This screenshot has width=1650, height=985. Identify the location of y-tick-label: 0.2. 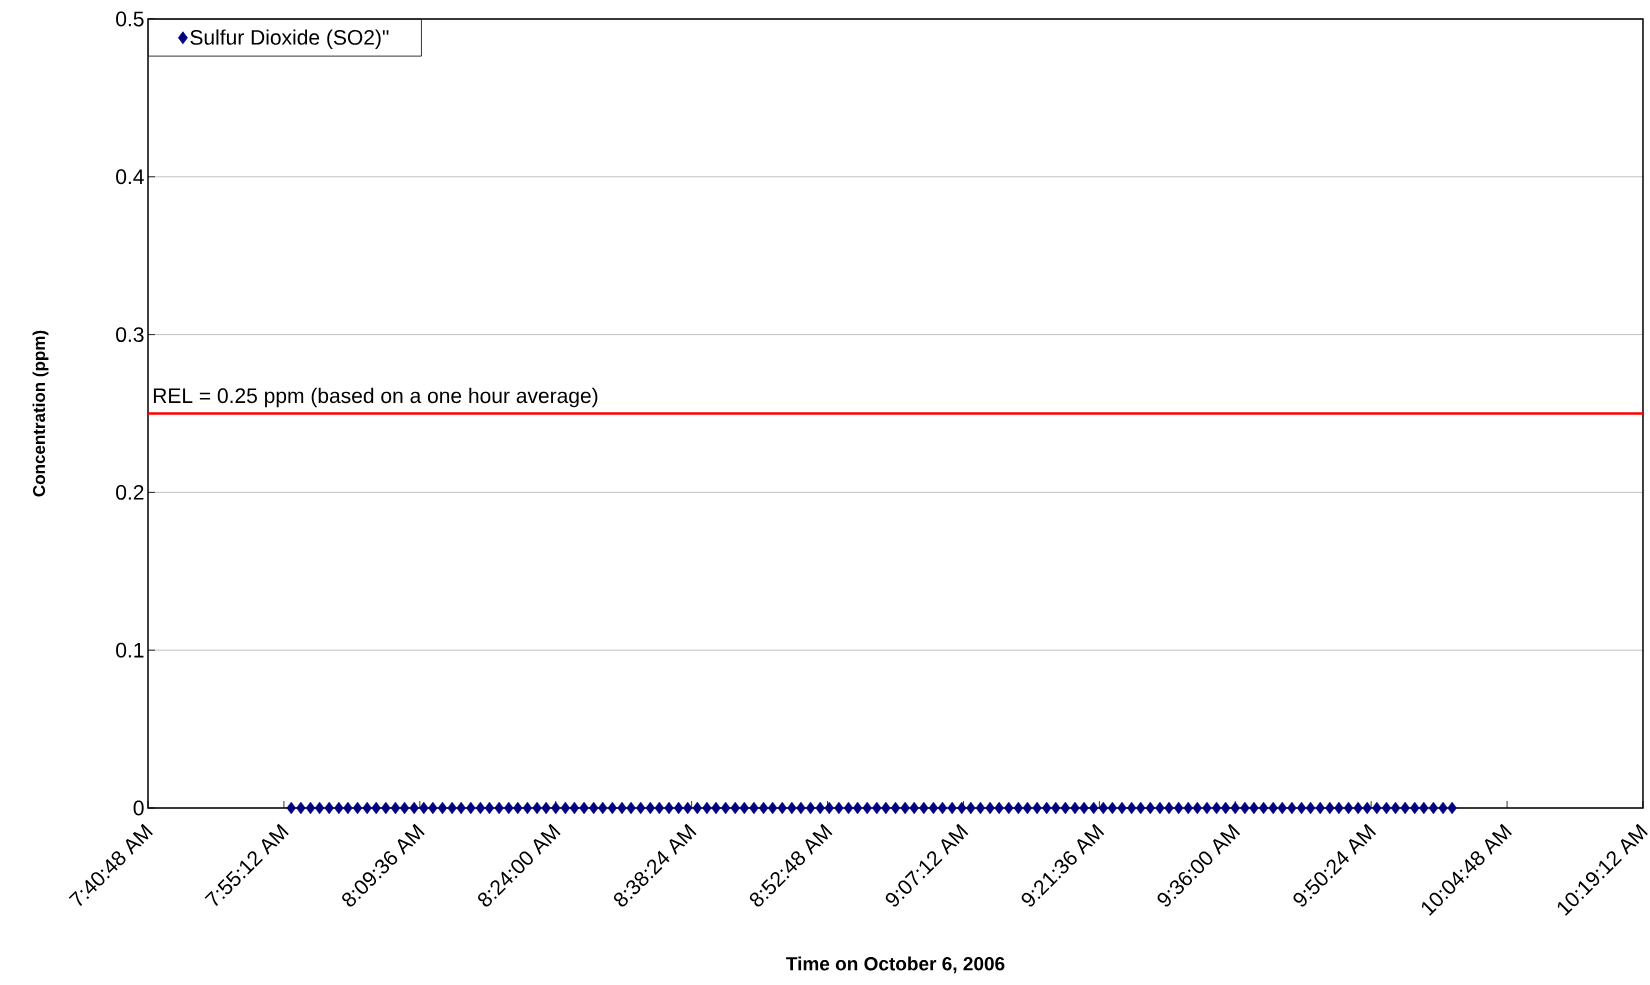
(130, 492).